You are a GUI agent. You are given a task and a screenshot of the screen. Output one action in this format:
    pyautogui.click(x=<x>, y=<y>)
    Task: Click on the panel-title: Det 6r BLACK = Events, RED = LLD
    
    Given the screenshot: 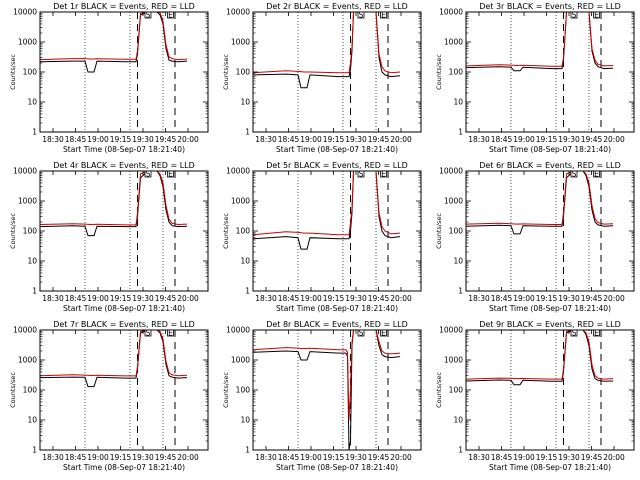 What is the action you would take?
    pyautogui.click(x=550, y=165)
    